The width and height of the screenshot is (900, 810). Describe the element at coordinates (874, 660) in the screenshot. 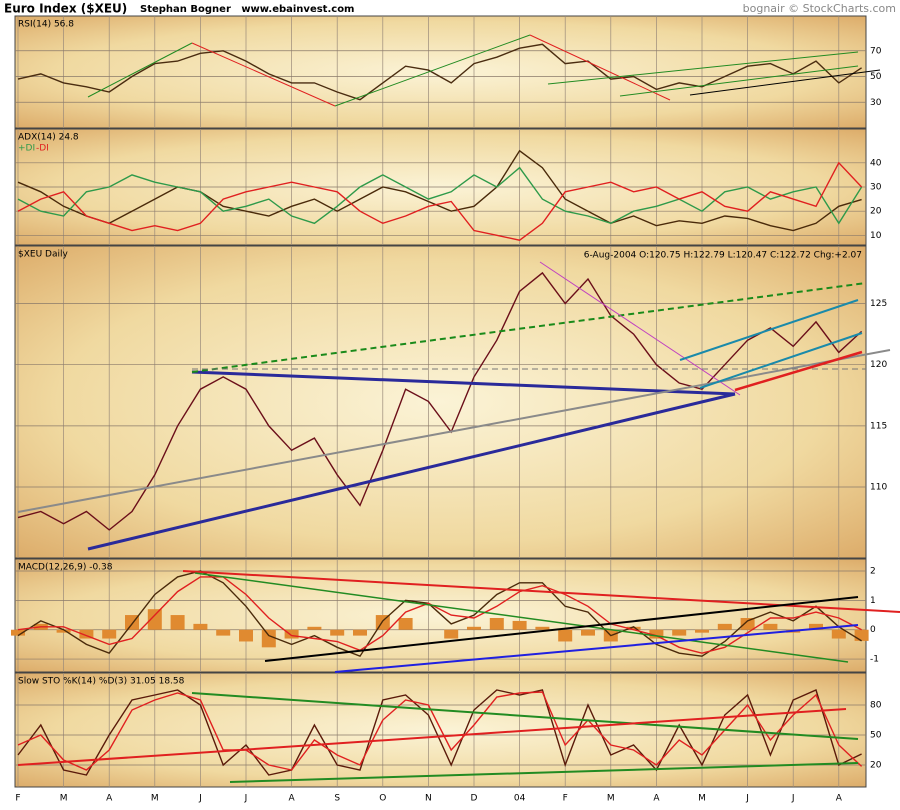

I see `y-tick-label: -1` at that location.